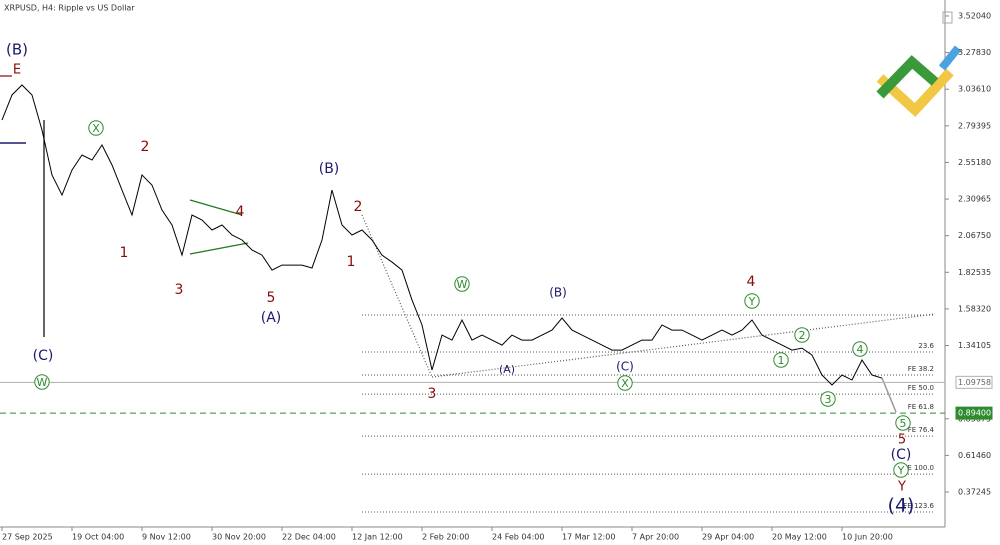 The image size is (1000, 545). What do you see at coordinates (974, 455) in the screenshot?
I see `y-tick-label: 0.61460` at bounding box center [974, 455].